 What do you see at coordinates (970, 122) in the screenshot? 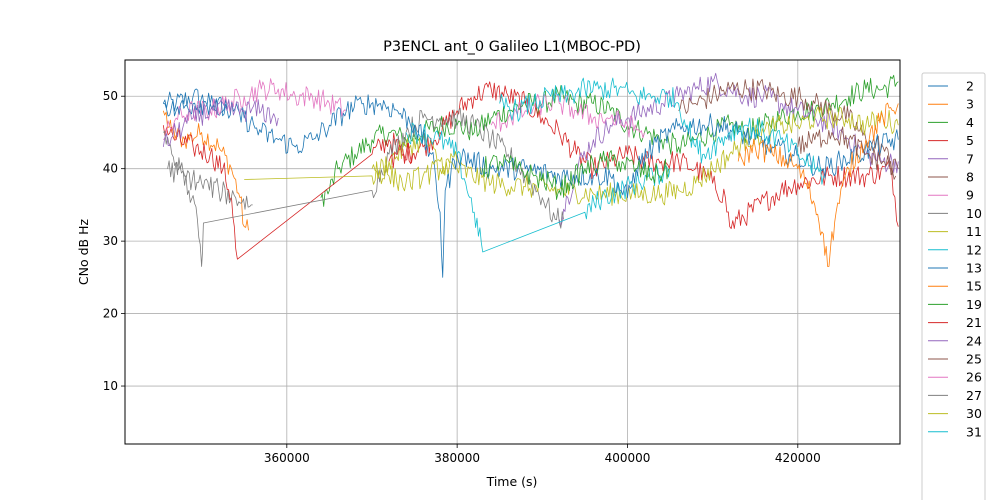
I see `legend-entry: 4` at bounding box center [970, 122].